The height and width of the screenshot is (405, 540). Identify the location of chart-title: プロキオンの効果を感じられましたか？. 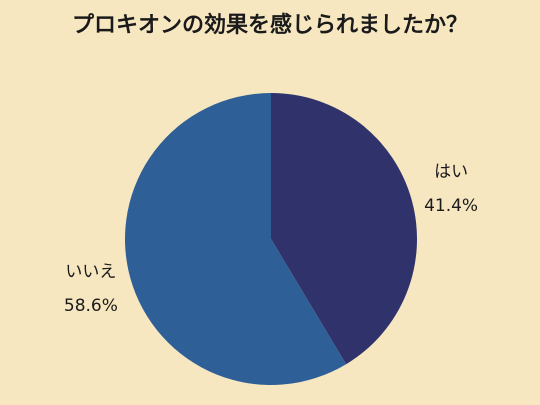
(270, 25).